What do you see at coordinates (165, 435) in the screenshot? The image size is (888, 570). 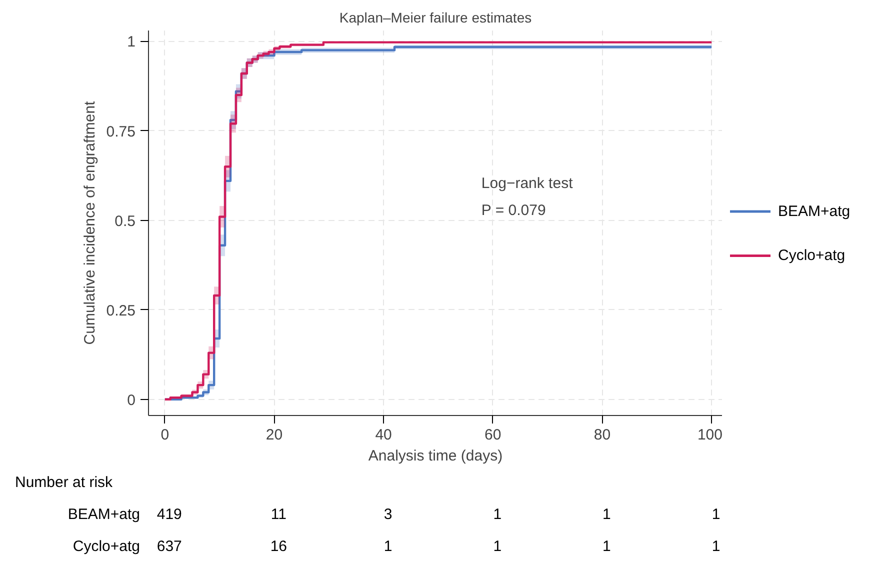 I see `x-tick-label: 0` at bounding box center [165, 435].